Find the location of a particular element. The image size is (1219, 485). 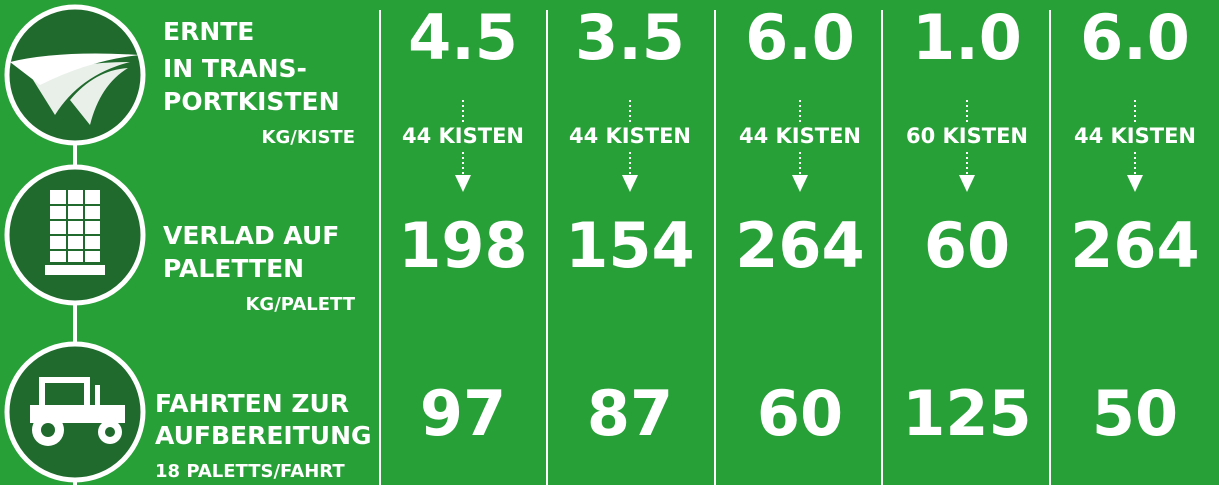

row-value: 97 is located at coordinates (463, 413).